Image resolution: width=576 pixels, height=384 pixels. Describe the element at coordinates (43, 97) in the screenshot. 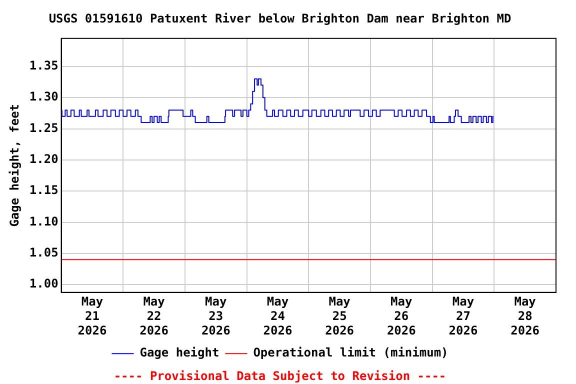

I see `y-tick-label: 1.30` at that location.